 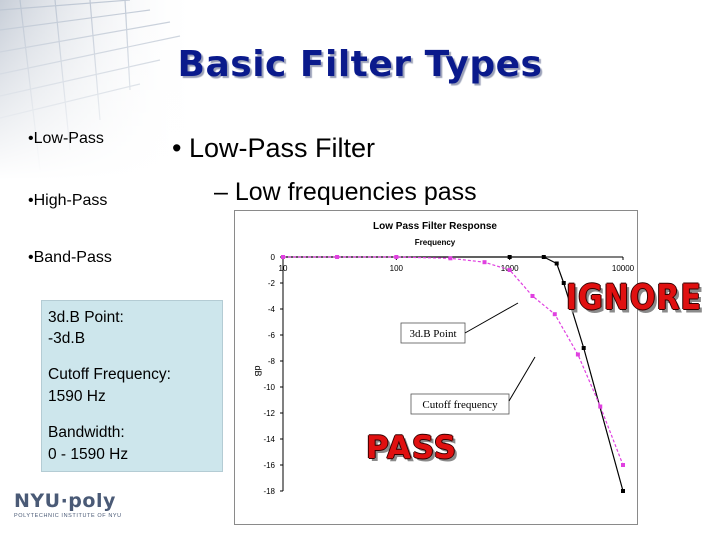 I want to click on annotation-cutoff-frequency: Cutoff frequency, so click(x=460, y=405).